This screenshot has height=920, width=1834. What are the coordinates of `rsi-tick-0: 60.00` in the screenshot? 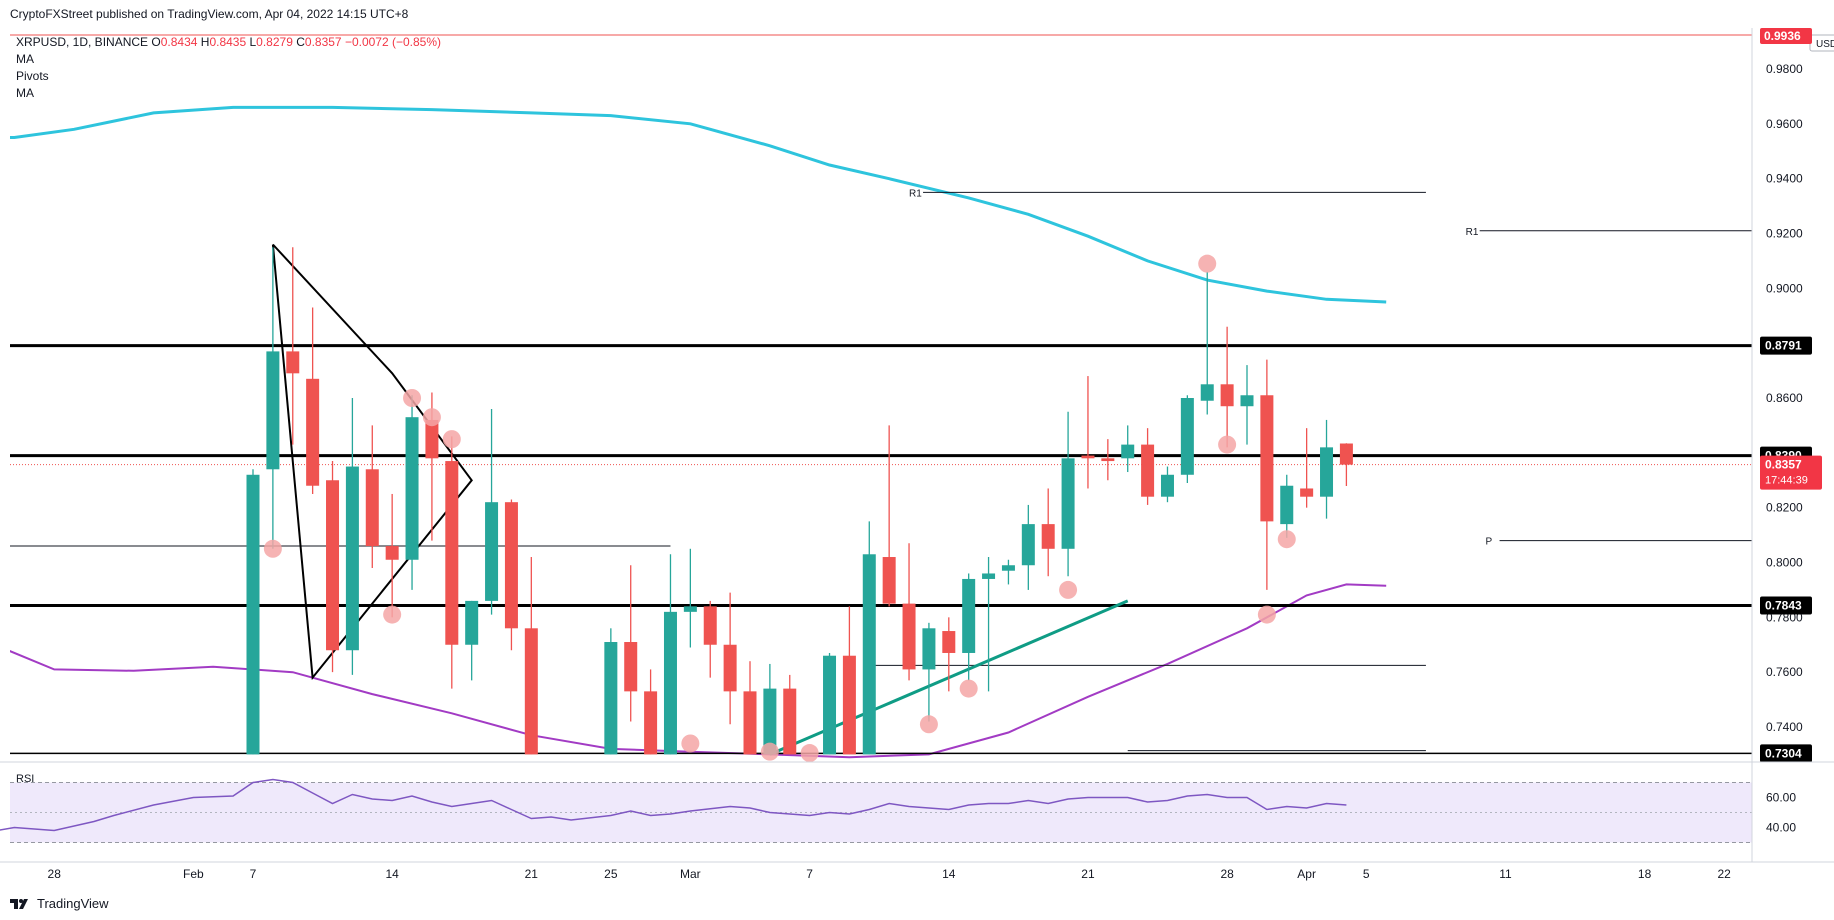 It's located at (1781, 798).